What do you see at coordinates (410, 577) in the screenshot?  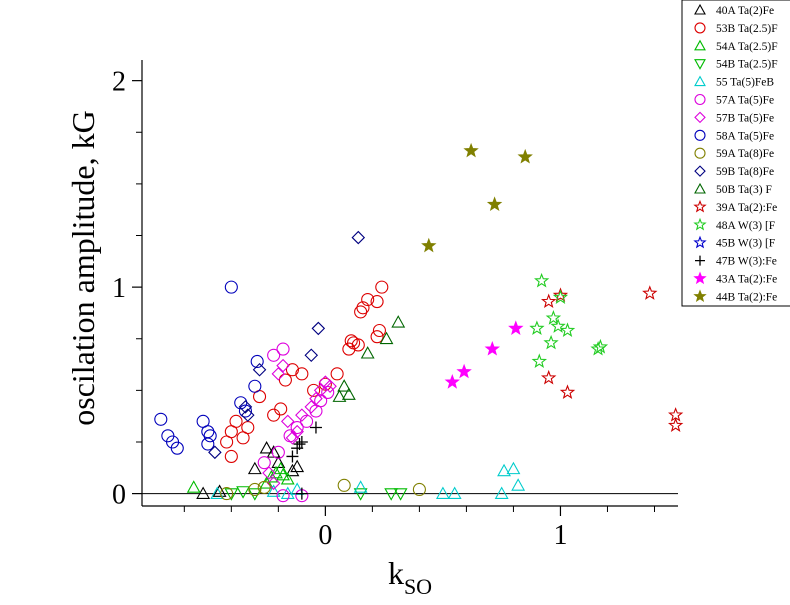 I see `x-axis-title: kSO` at bounding box center [410, 577].